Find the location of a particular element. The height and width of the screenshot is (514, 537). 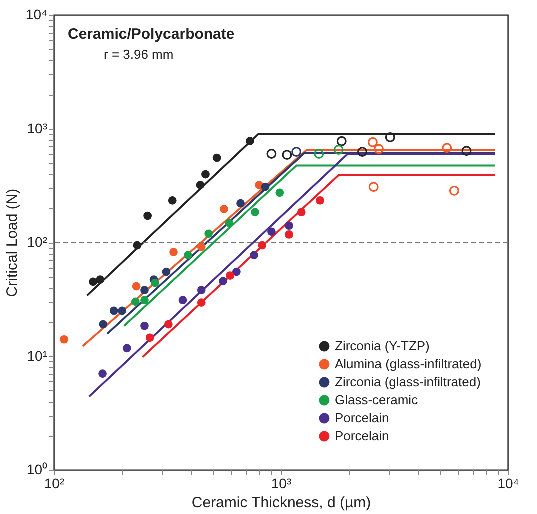

x-axis-title: Ceramic Thickness, d (µm) is located at coordinates (282, 503).